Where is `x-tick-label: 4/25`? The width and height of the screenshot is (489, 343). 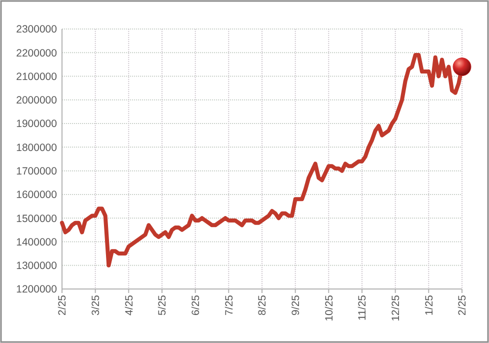
x-tick-label: 4/25 is located at coordinates (129, 305).